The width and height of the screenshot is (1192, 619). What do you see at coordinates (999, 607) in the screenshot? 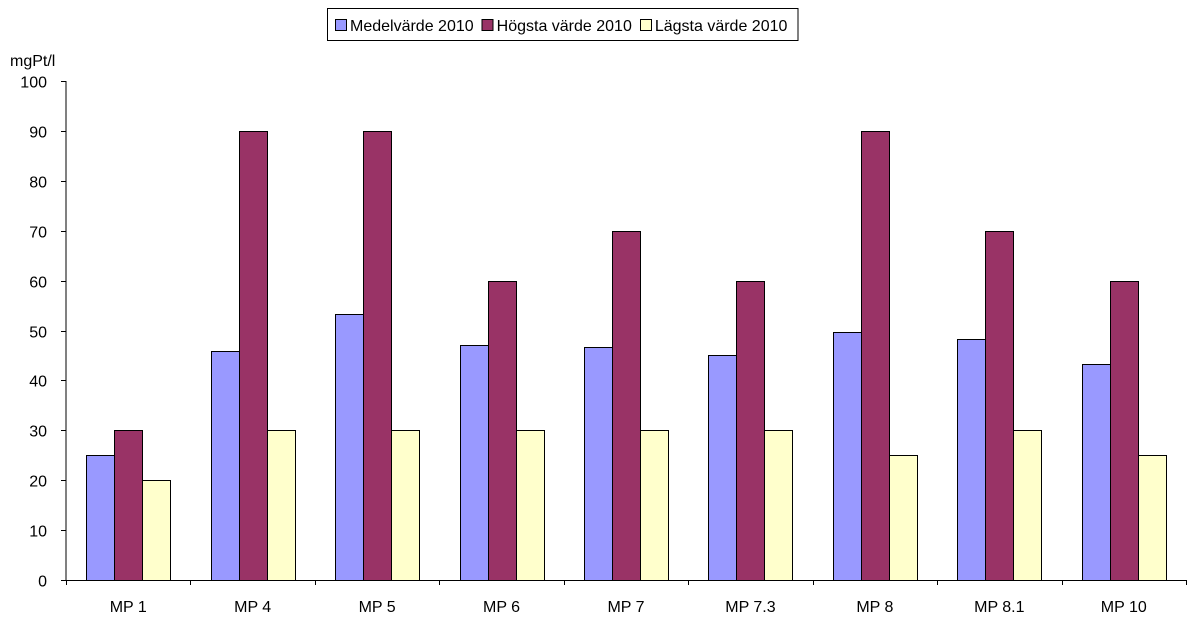
I see `x-tick-label: MP 8.1` at bounding box center [999, 607].